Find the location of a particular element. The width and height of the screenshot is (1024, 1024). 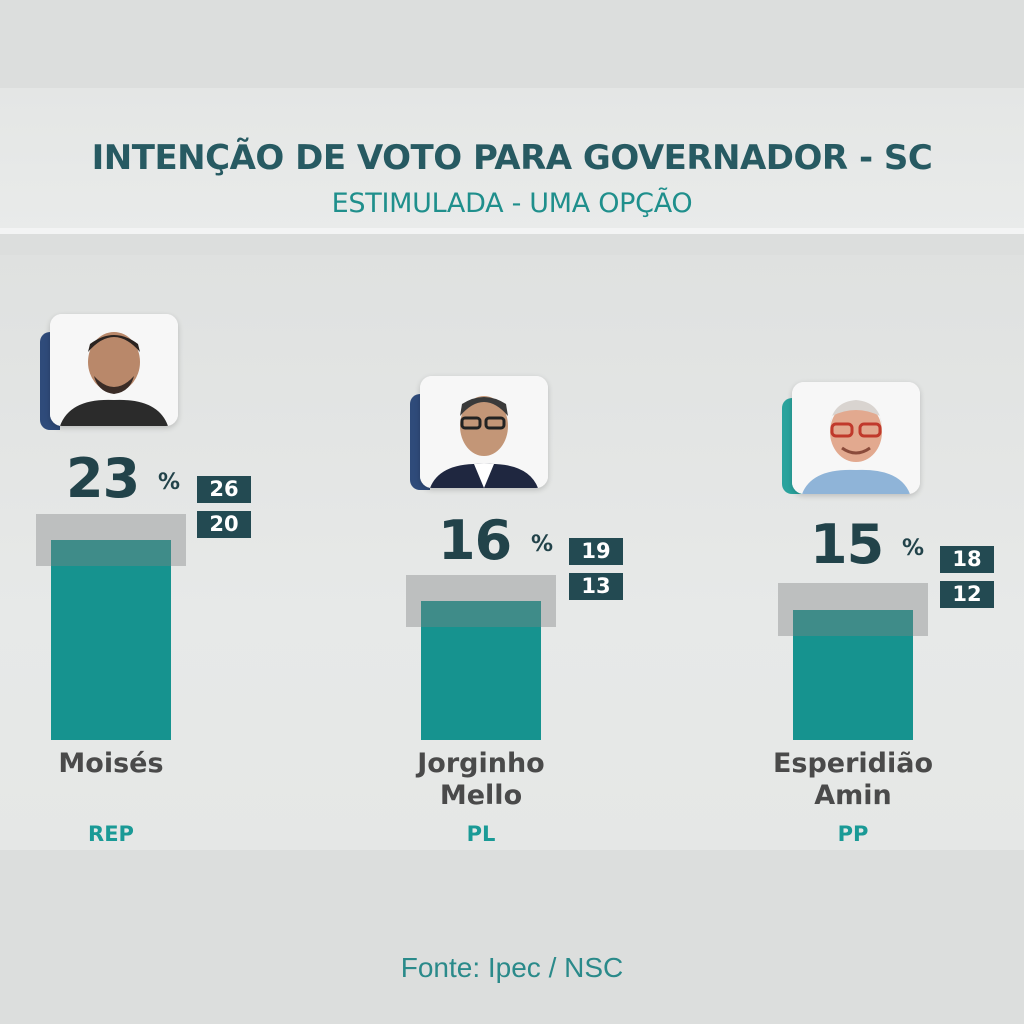

value-label-amin: 15 is located at coordinates (847, 544).